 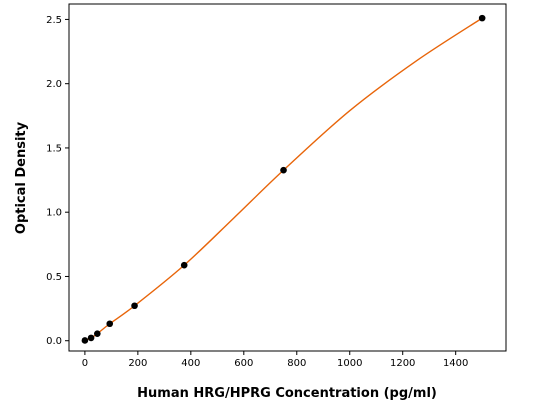 I want to click on y-tick-label: 0.0, so click(x=54, y=341).